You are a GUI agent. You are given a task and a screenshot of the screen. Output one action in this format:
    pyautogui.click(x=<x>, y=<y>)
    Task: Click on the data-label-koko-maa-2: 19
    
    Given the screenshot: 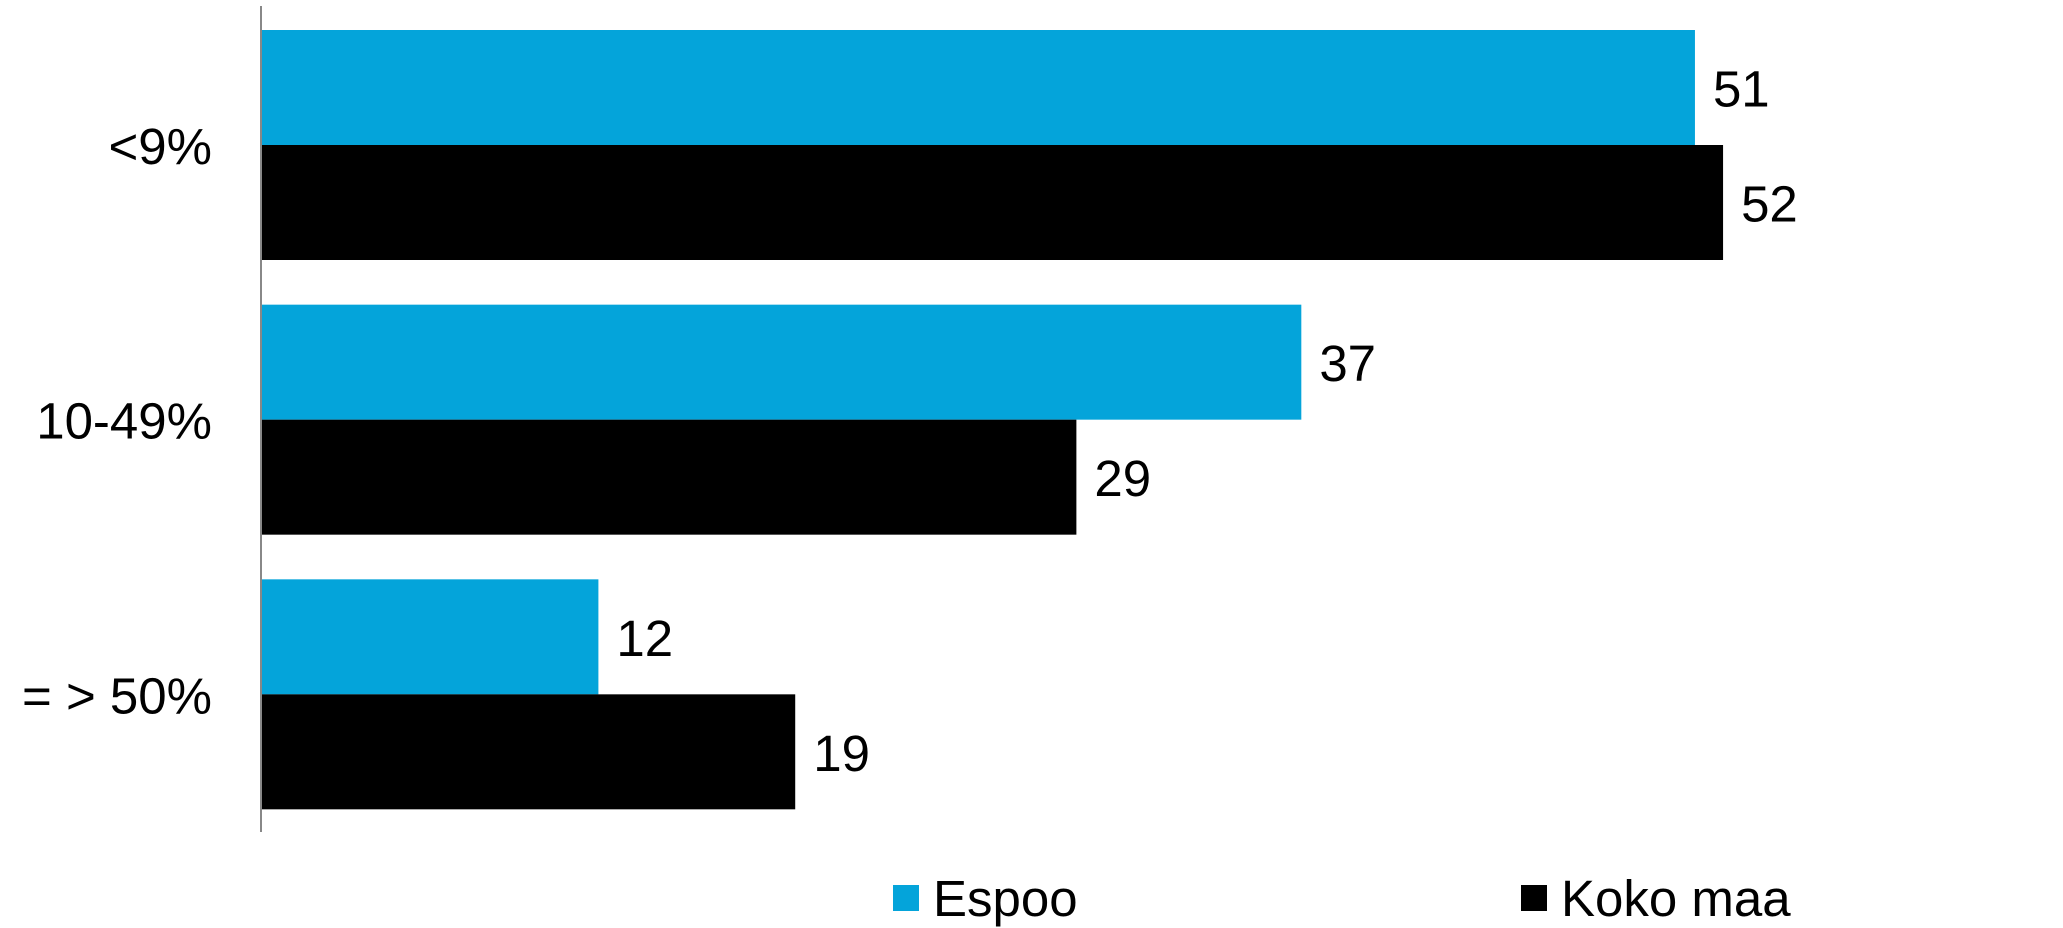 What is the action you would take?
    pyautogui.click(x=841, y=753)
    